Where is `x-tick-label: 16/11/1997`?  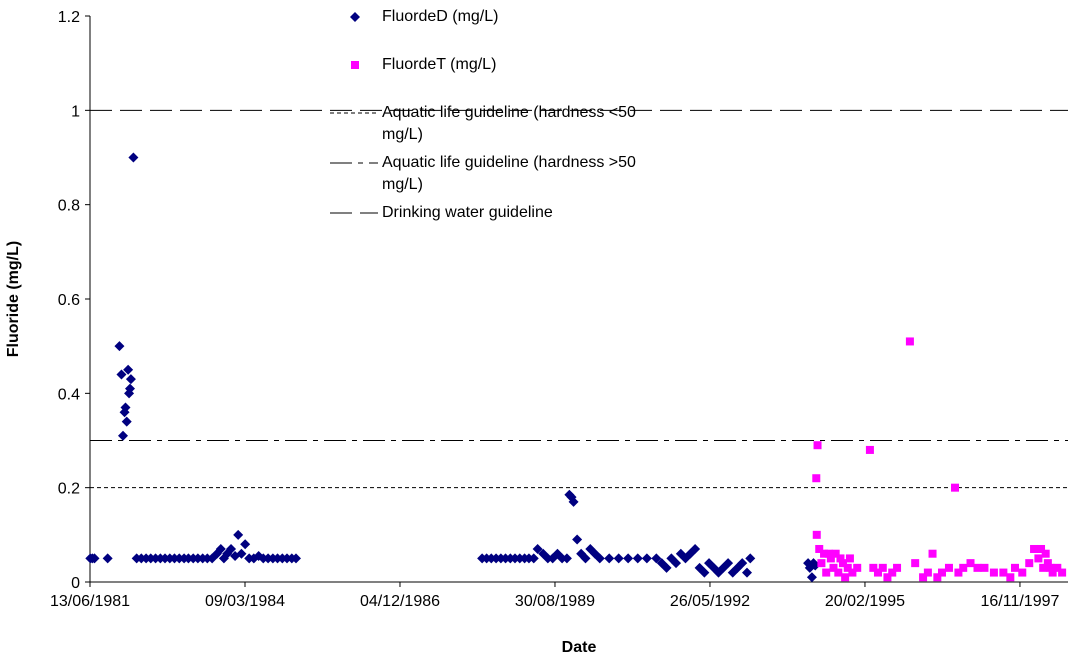 x-tick-label: 16/11/1997 is located at coordinates (1020, 601).